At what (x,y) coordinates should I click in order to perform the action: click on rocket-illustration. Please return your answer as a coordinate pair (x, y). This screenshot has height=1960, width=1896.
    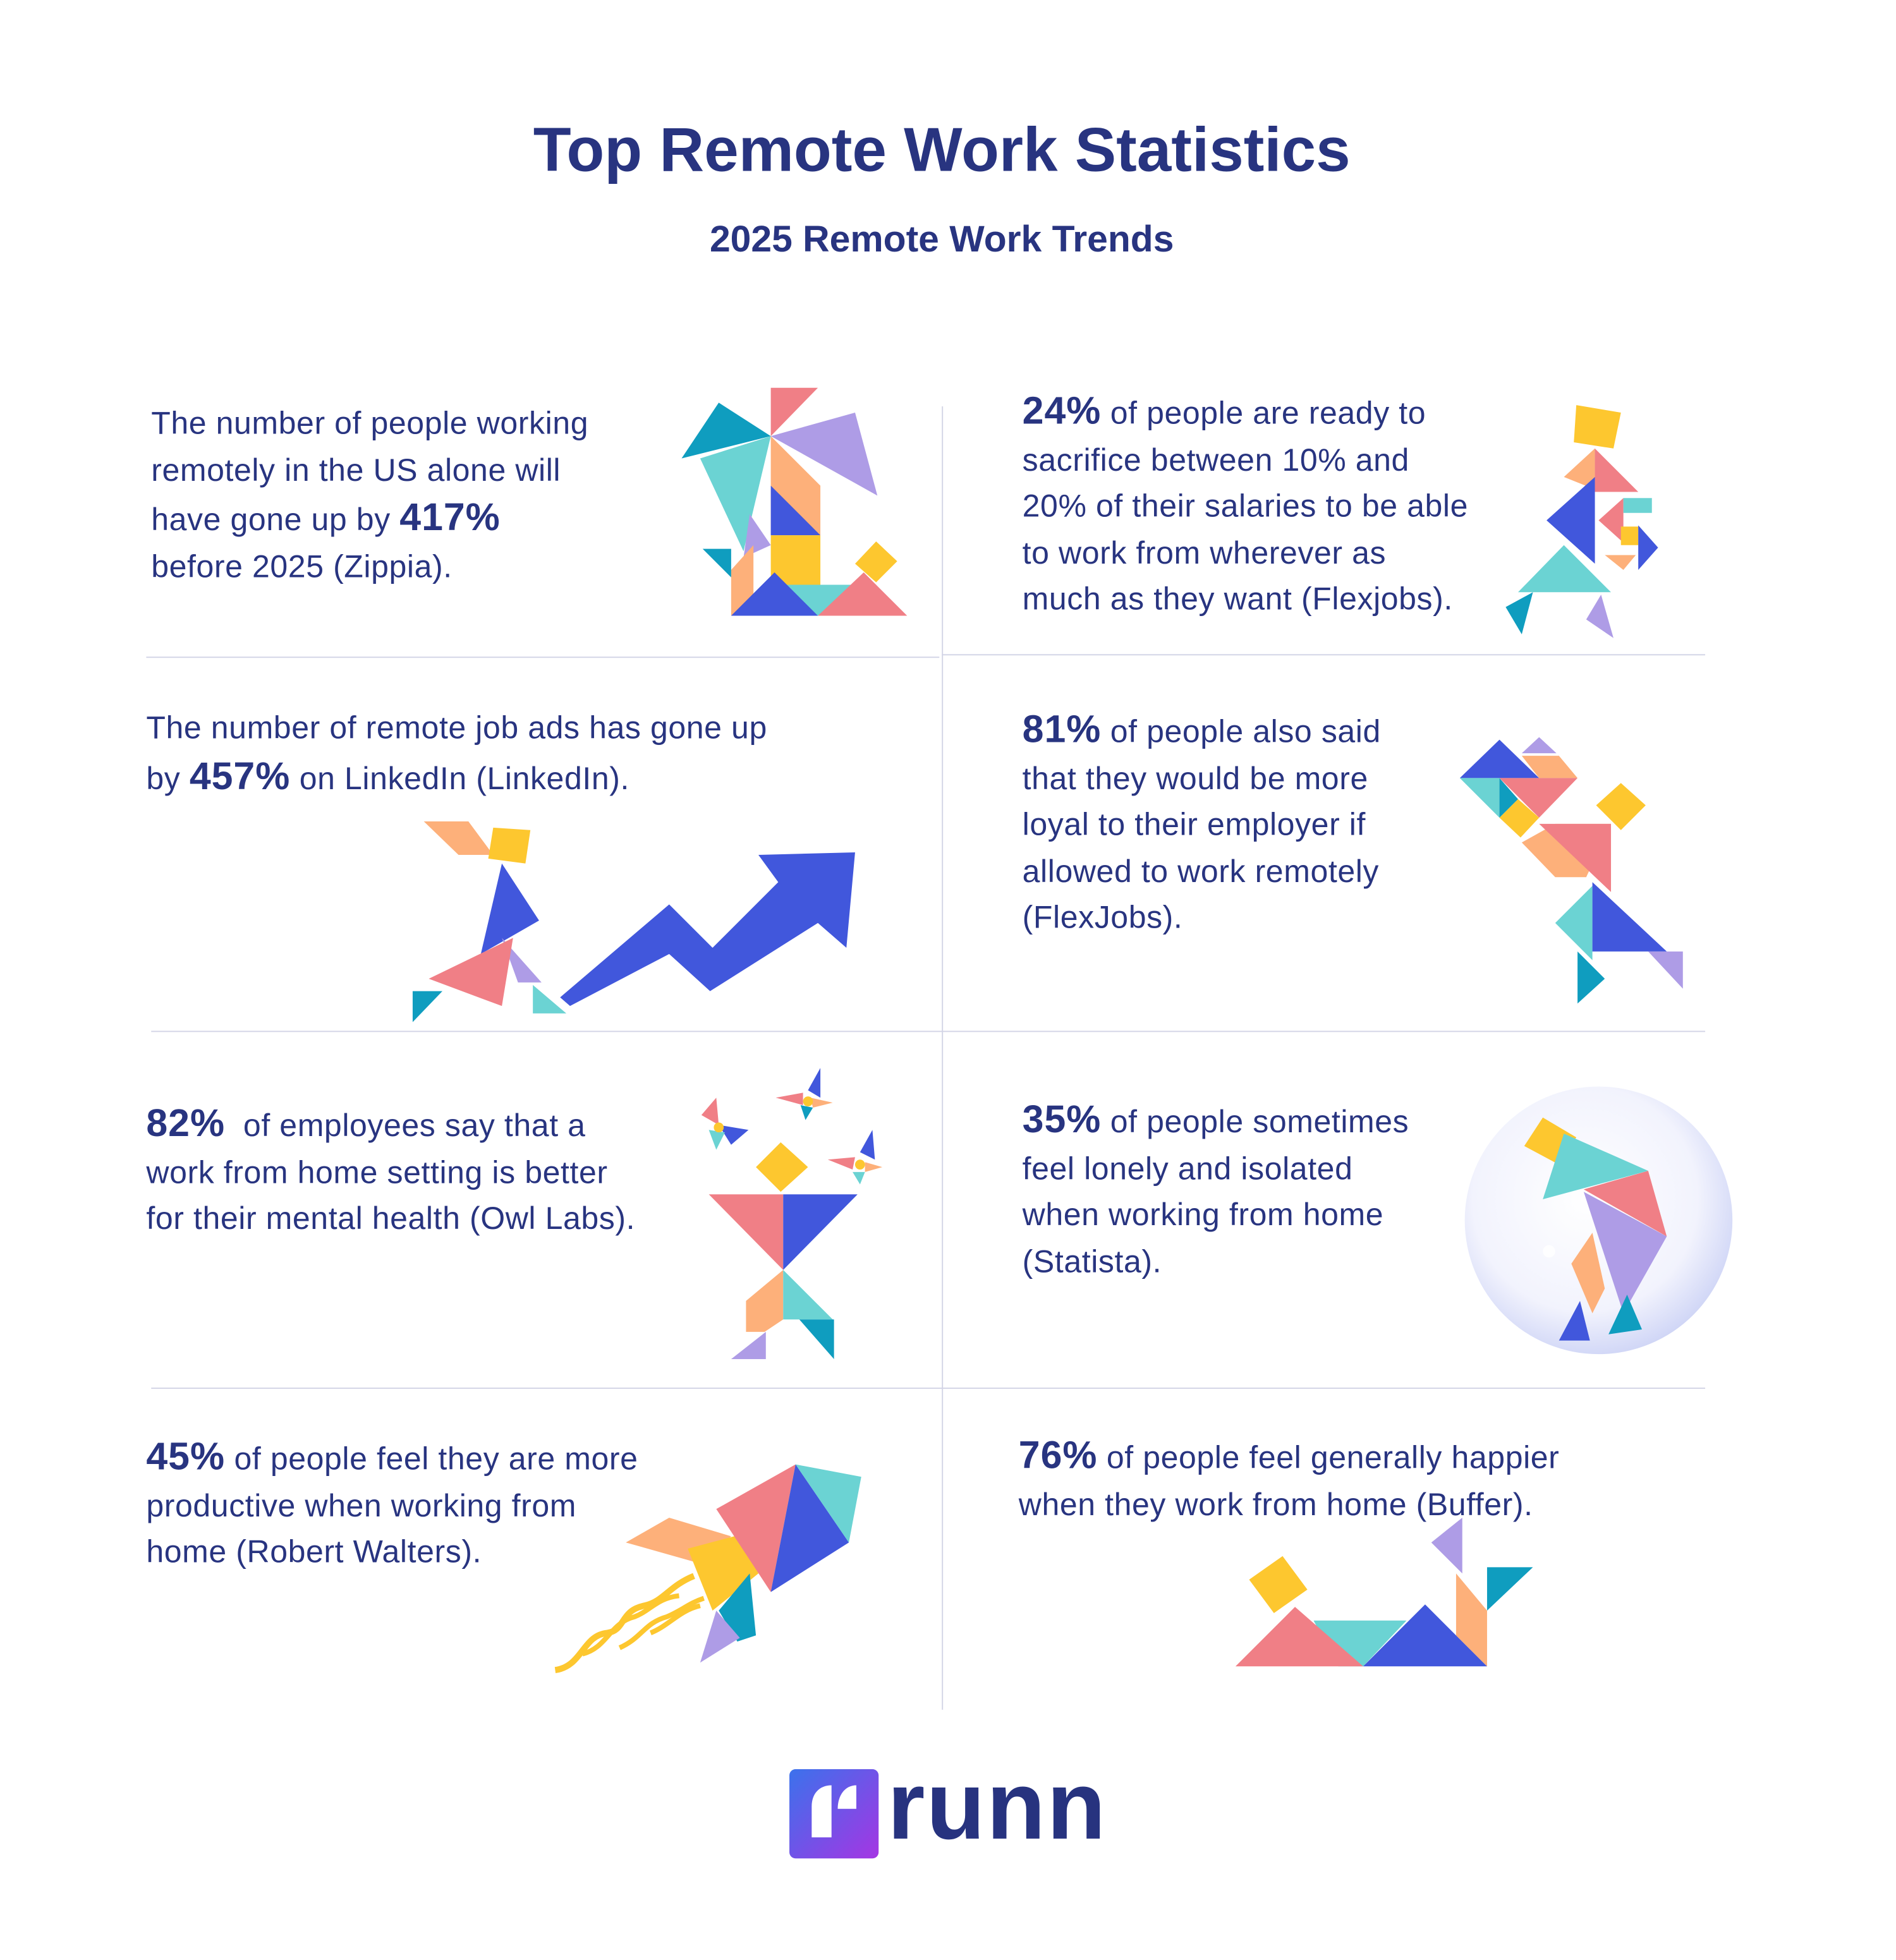
    Looking at the image, I should click on (707, 1569).